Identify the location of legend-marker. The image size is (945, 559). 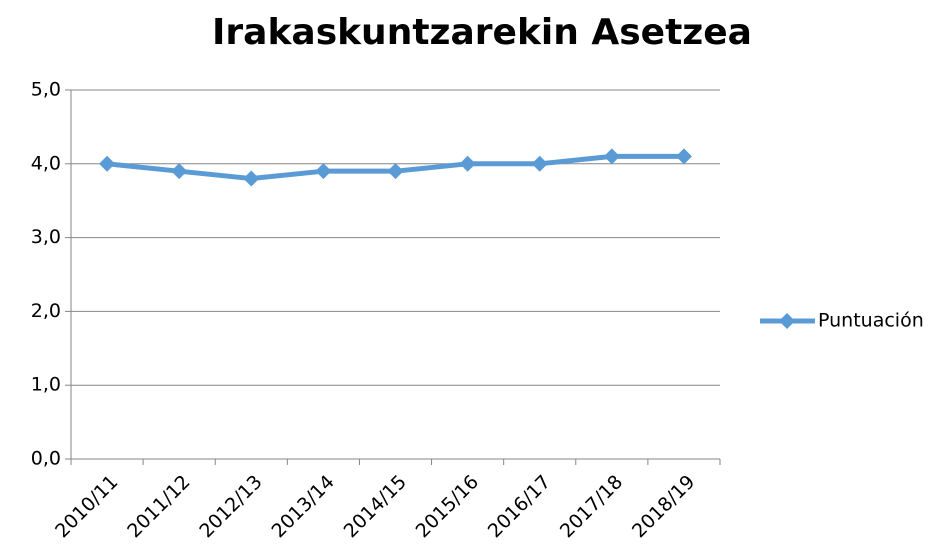
(787, 321).